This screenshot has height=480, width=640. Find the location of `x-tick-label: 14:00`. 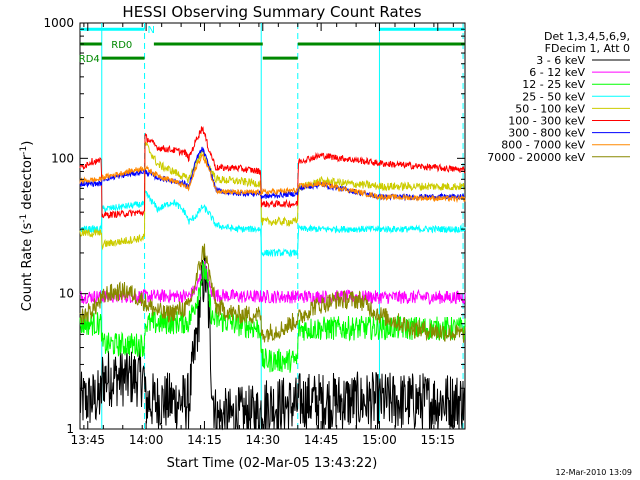

x-tick-label: 14:00 is located at coordinates (146, 440).